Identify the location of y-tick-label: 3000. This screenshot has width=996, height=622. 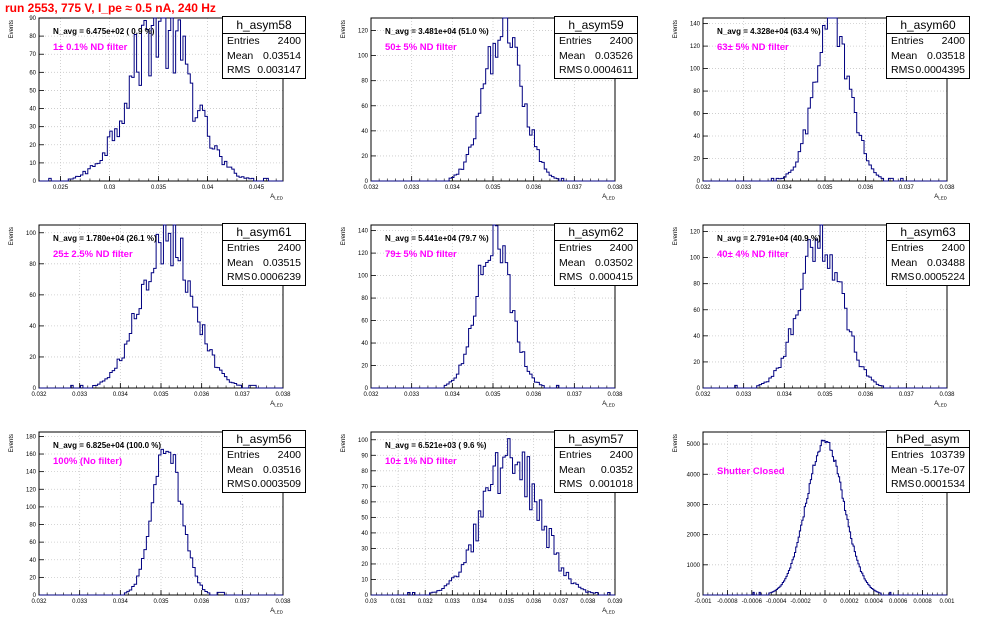
(694, 505).